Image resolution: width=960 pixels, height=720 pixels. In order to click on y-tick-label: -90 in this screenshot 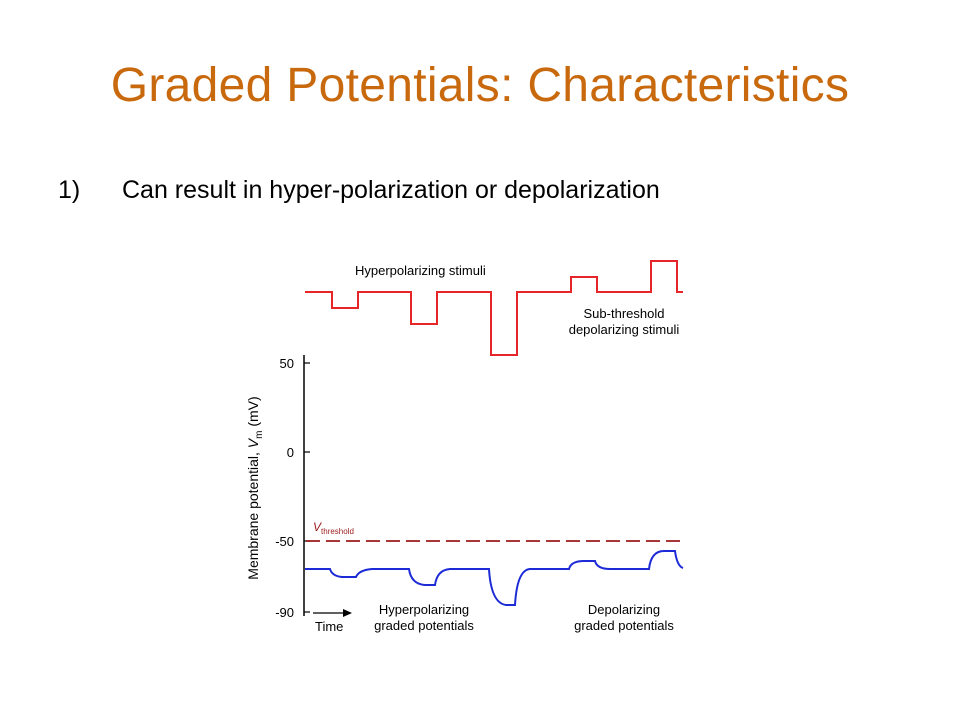, I will do `click(284, 612)`.